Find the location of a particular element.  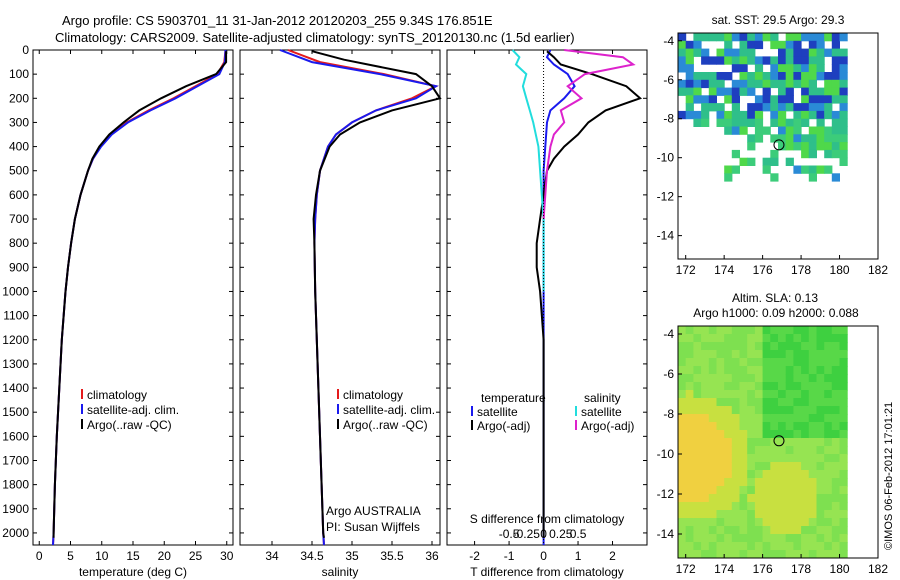

y-tick-label: -12 is located at coordinates (666, 197).